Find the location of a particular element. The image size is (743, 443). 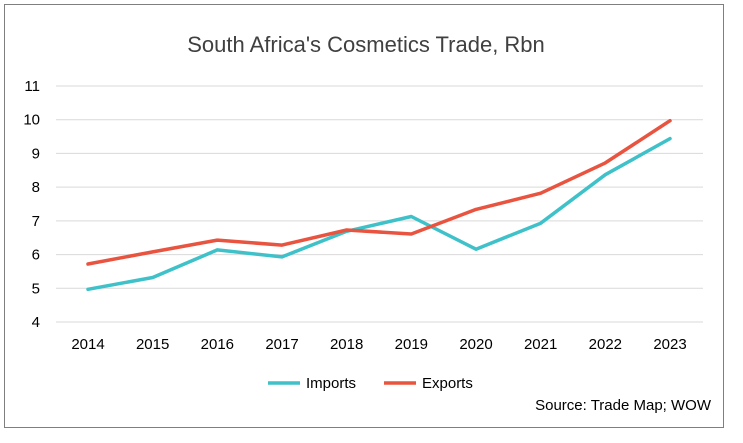

x-tick-label: 2022 is located at coordinates (605, 344).